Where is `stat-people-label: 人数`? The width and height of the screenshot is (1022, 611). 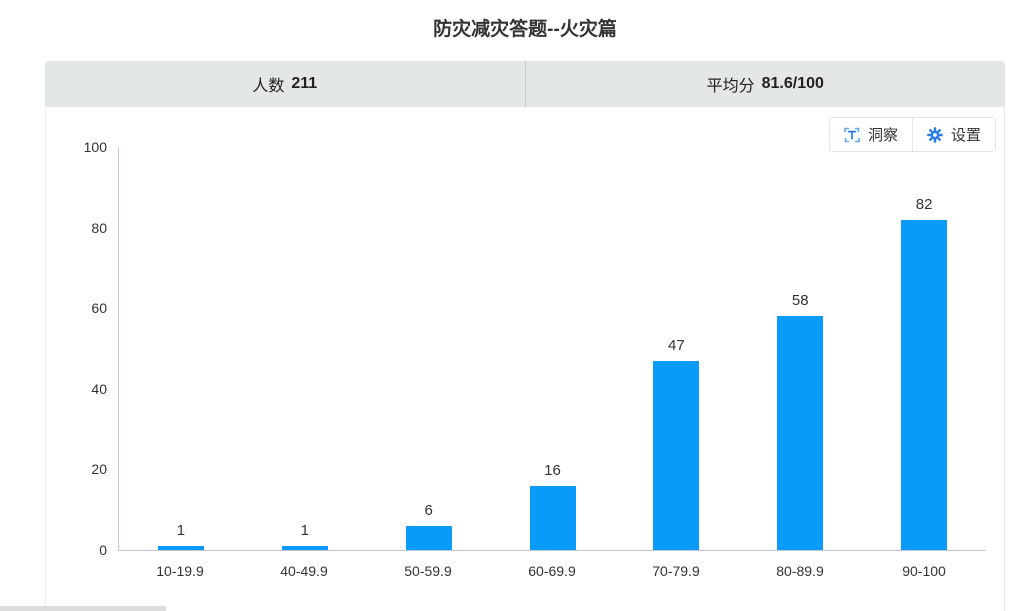
stat-people-label: 人数 is located at coordinates (268, 86).